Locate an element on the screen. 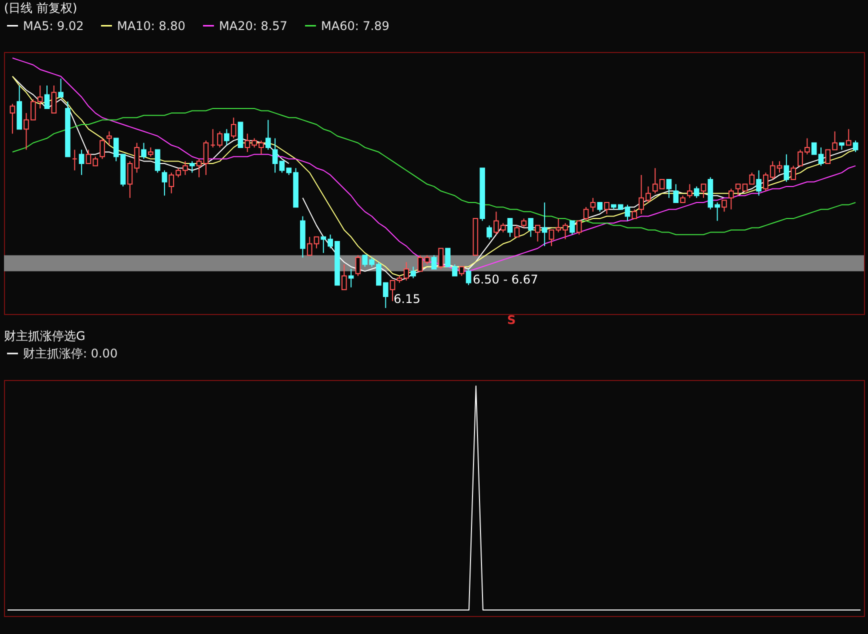  legend-label: MA60: 7.89 is located at coordinates (355, 25).